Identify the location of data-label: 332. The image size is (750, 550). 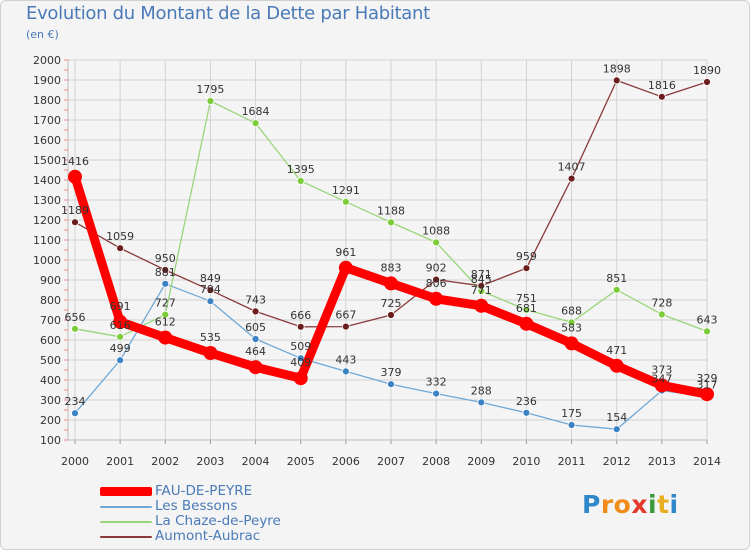
(436, 382).